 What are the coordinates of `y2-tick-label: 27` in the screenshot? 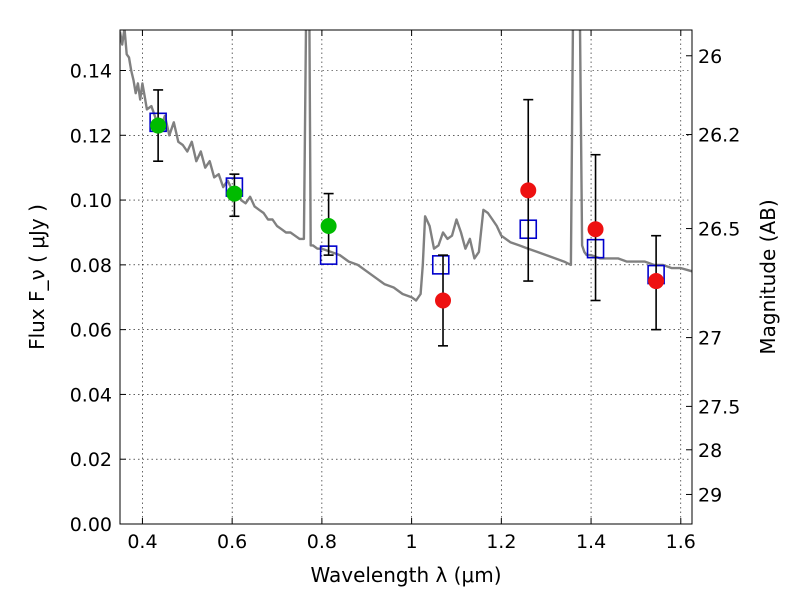 It's located at (710, 339).